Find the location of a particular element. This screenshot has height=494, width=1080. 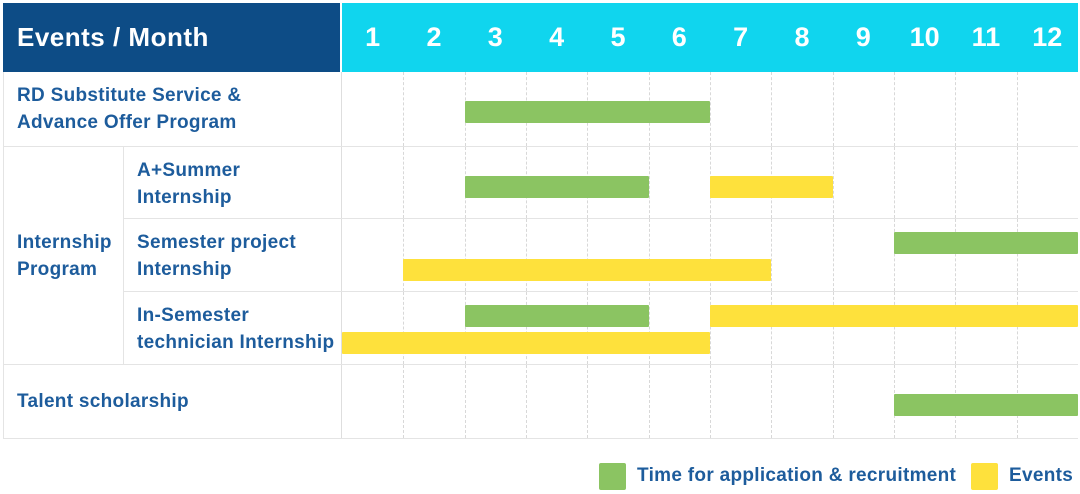

row-chart-in-semester-technician is located at coordinates (710, 328).